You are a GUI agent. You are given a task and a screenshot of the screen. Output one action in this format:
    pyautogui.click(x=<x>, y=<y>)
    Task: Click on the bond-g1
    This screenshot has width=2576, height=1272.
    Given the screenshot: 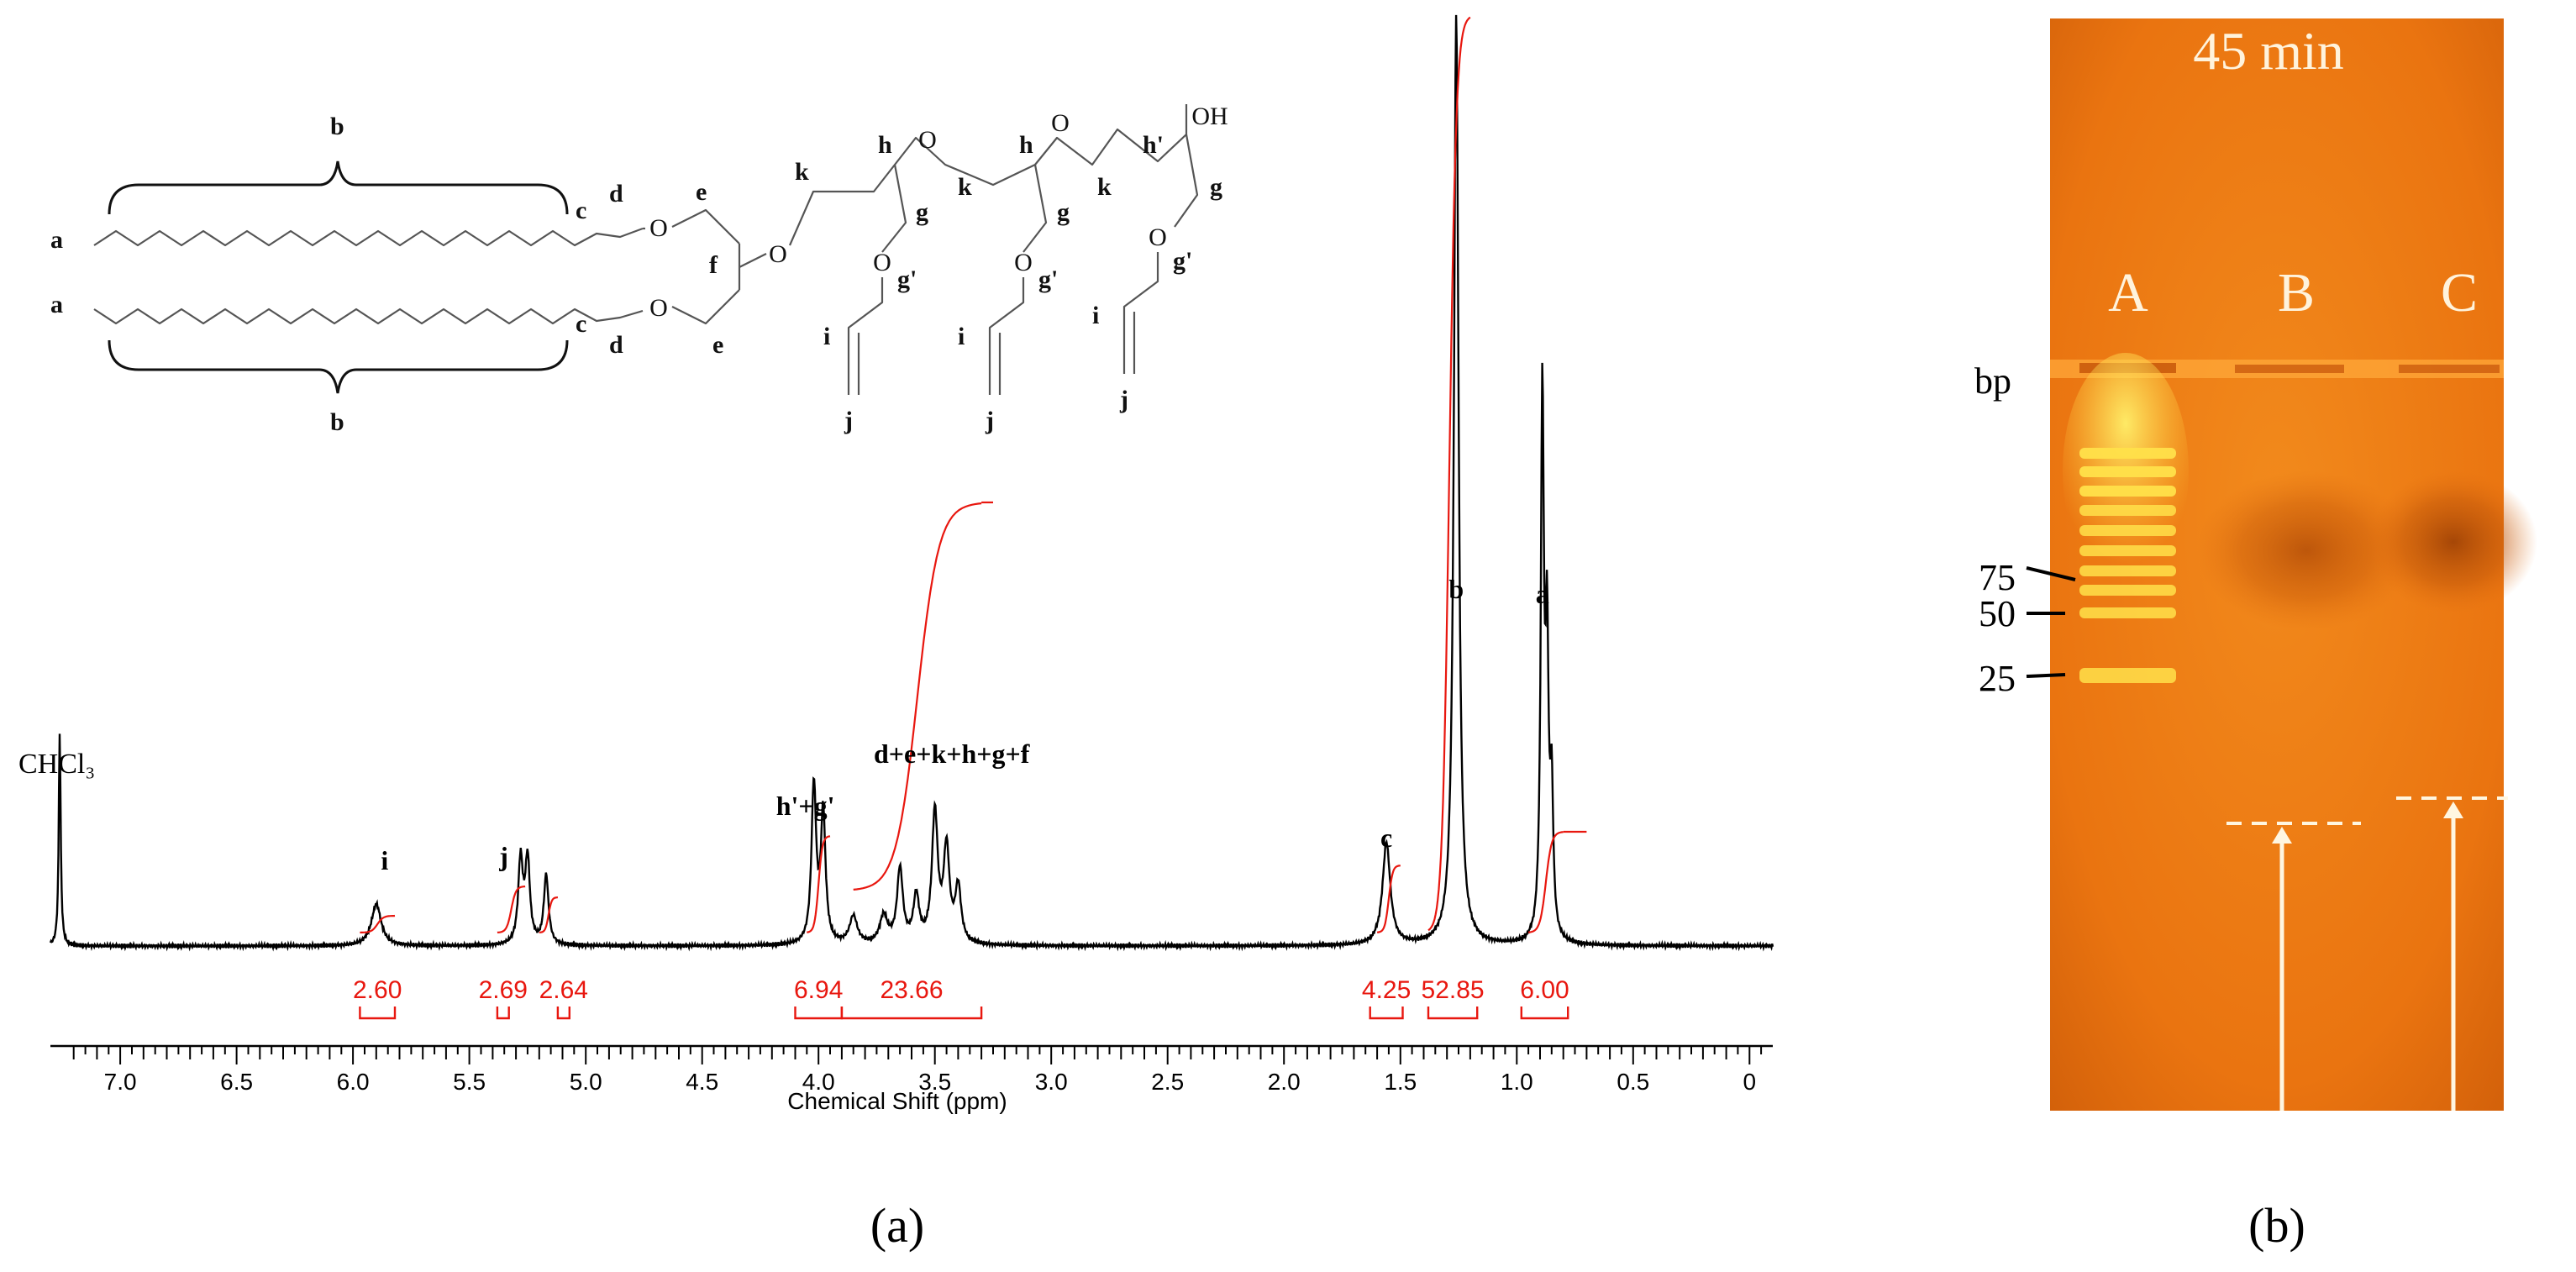 What is the action you would take?
    pyautogui.click(x=894, y=208)
    